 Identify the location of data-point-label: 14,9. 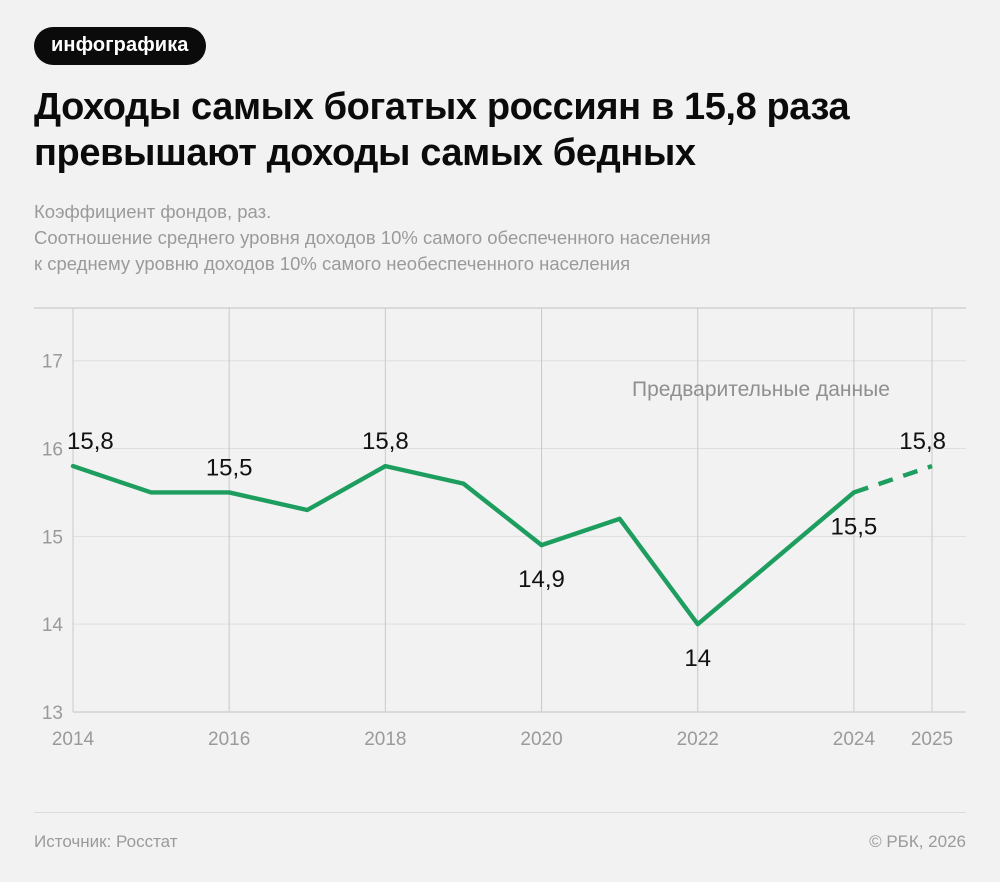
(541, 579).